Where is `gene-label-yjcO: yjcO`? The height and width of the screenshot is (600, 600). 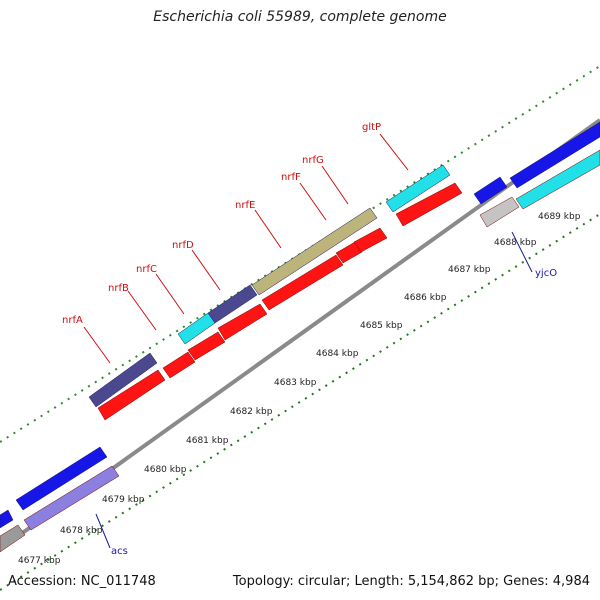 gene-label-yjcO: yjcO is located at coordinates (546, 273).